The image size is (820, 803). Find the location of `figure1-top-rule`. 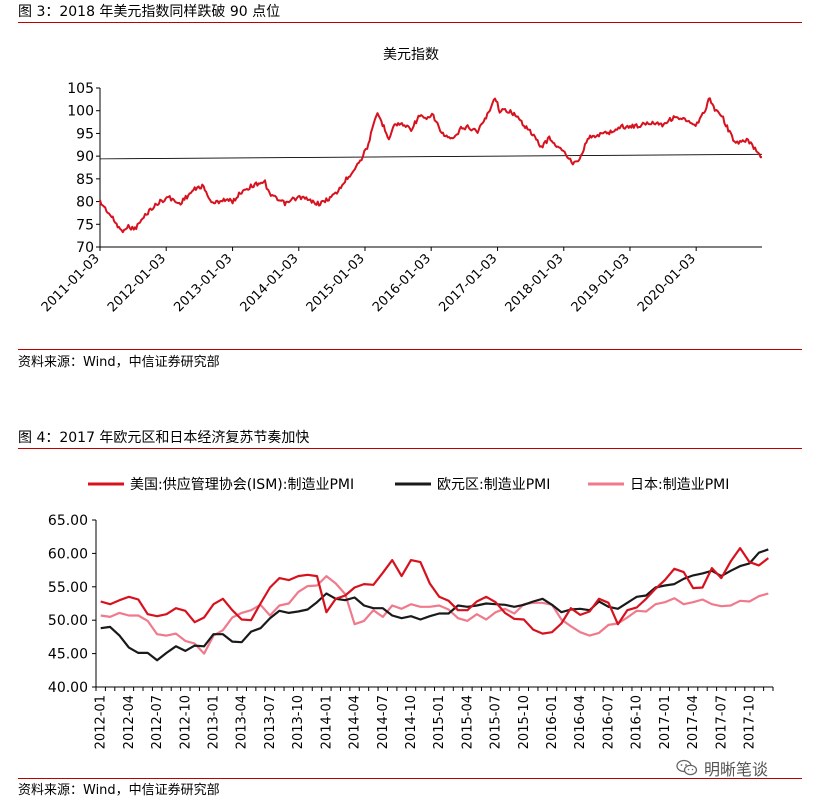

figure1-top-rule is located at coordinates (410, 22).